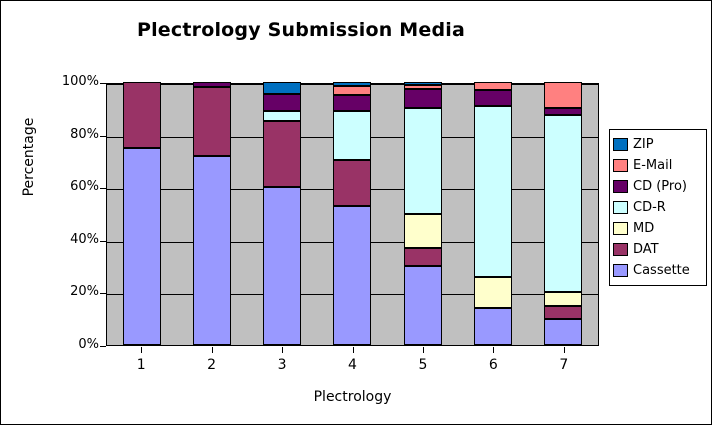 Image resolution: width=714 pixels, height=427 pixels. I want to click on x-axis-tick-label: 6, so click(493, 365).